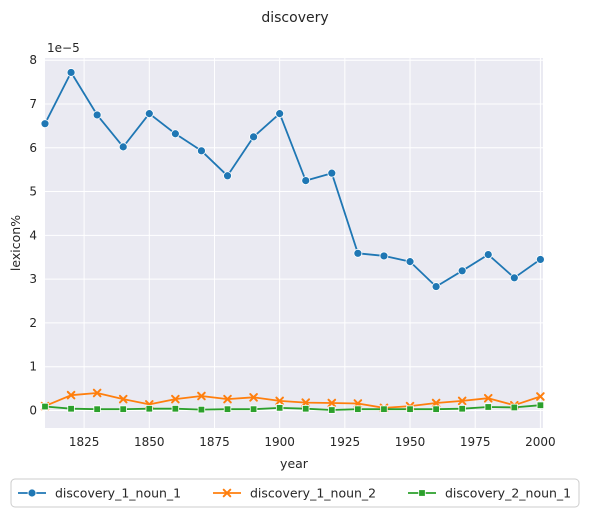 The width and height of the screenshot is (589, 515). What do you see at coordinates (294, 463) in the screenshot?
I see `x-axis-label: year` at bounding box center [294, 463].